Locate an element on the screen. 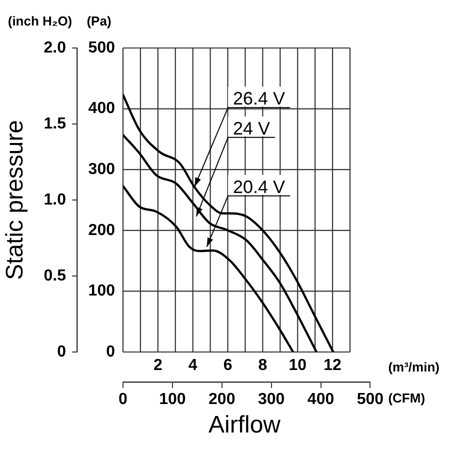 The width and height of the screenshot is (451, 450). x2-tick-label: 200 is located at coordinates (222, 399).